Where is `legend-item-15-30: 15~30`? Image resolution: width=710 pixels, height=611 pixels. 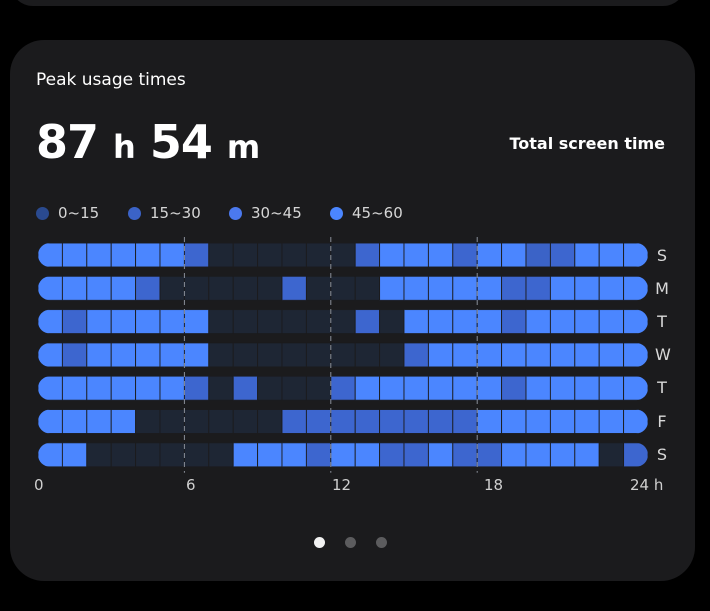 legend-item-15-30: 15~30 is located at coordinates (164, 213).